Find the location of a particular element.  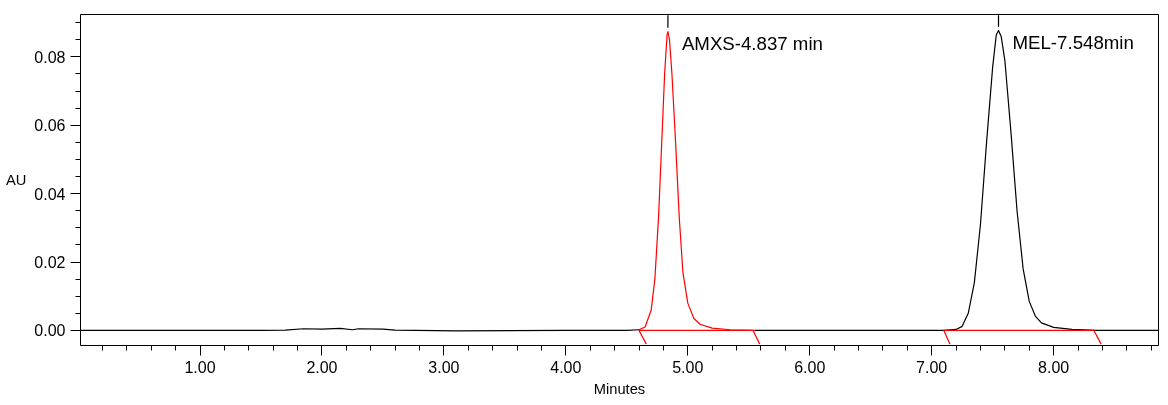

x-tick-label: 3.00 is located at coordinates (444, 367).